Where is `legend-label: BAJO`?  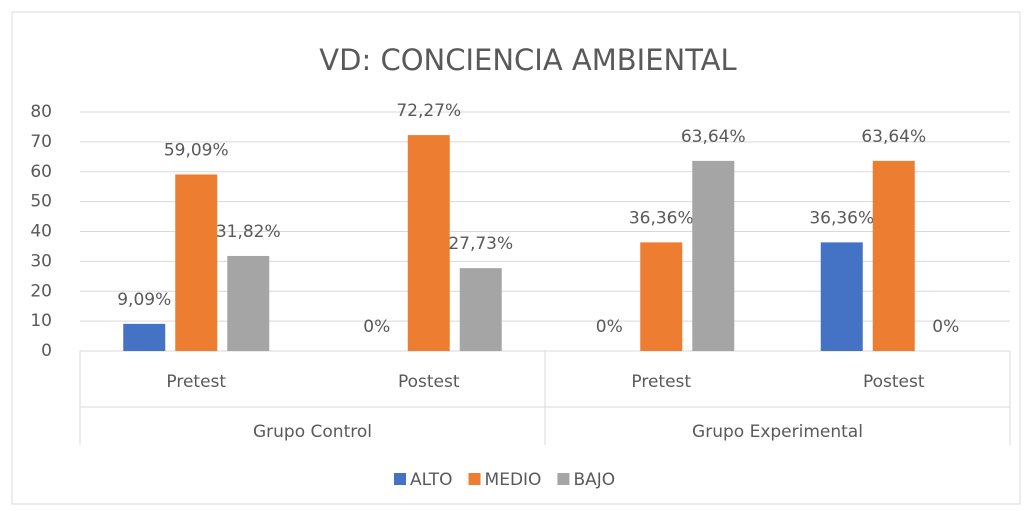
legend-label: BAJO is located at coordinates (594, 480).